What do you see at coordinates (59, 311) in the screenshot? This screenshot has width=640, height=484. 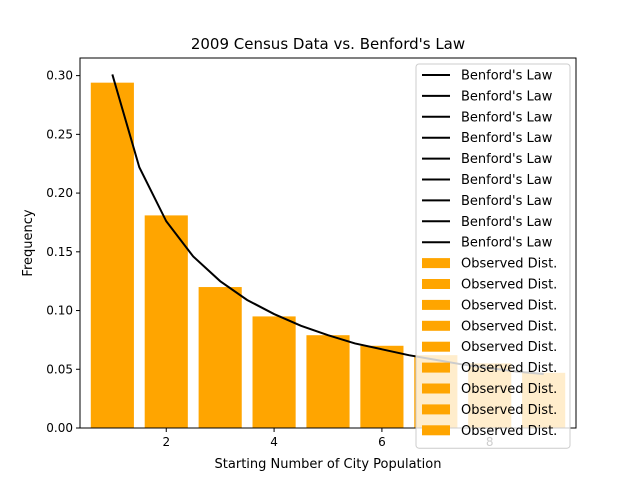 I see `y-tick-label: 0.10` at bounding box center [59, 311].